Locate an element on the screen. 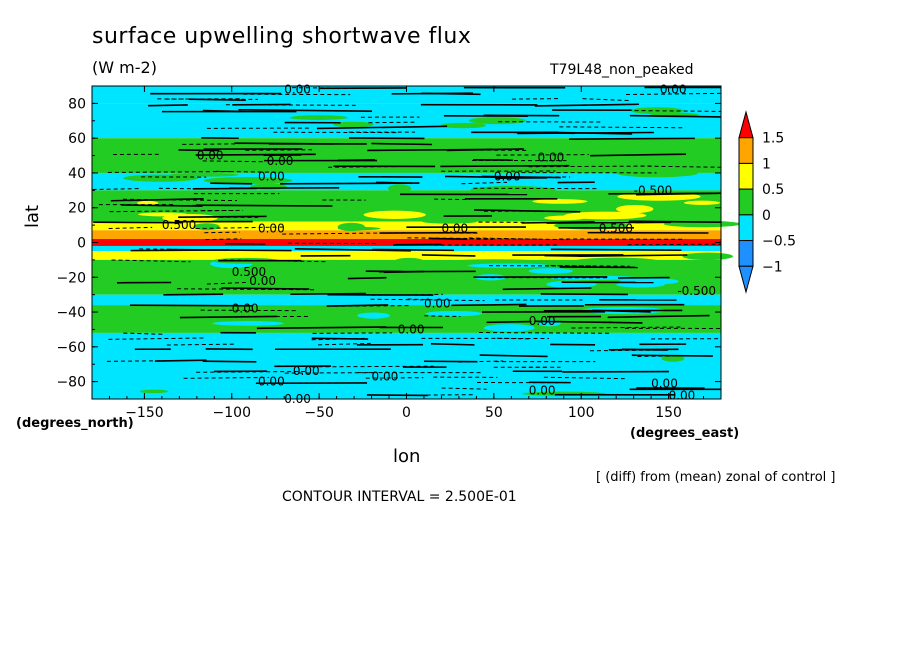 The height and width of the screenshot is (654, 904). chart-title: surface upwelling shortwave flux is located at coordinates (282, 36).